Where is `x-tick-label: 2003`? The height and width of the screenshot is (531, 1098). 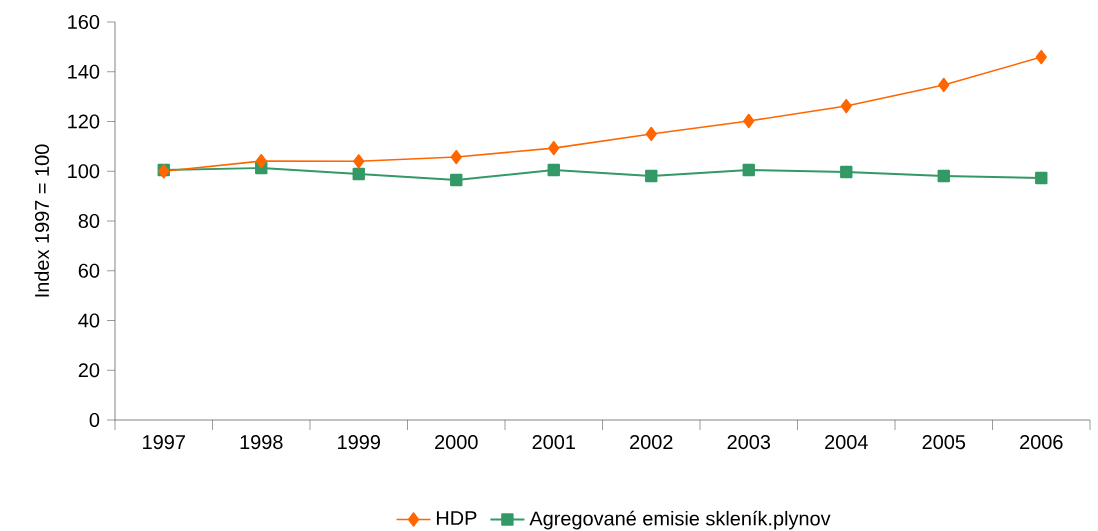 x-tick-label: 2003 is located at coordinates (749, 442).